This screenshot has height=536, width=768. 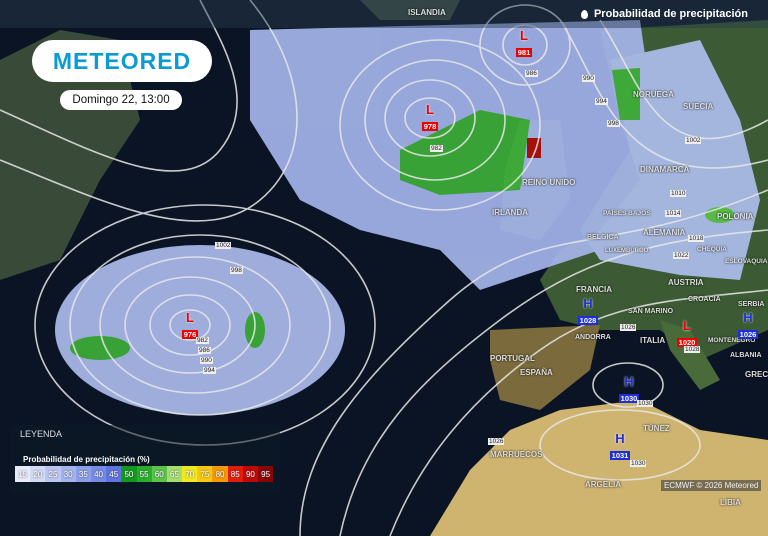 What do you see at coordinates (427, 12) in the screenshot?
I see `place-label: ISLANDIA` at bounding box center [427, 12].